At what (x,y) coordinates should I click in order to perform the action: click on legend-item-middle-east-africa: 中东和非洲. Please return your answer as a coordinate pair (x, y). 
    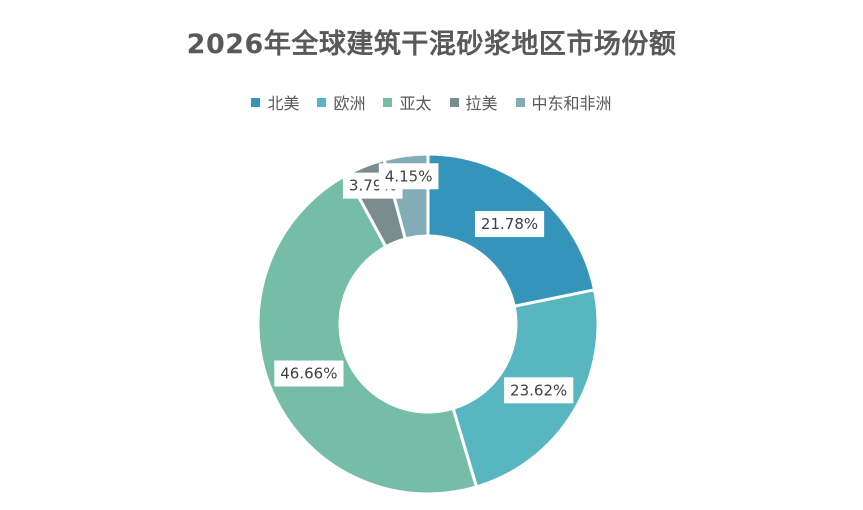
    Looking at the image, I should click on (563, 102).